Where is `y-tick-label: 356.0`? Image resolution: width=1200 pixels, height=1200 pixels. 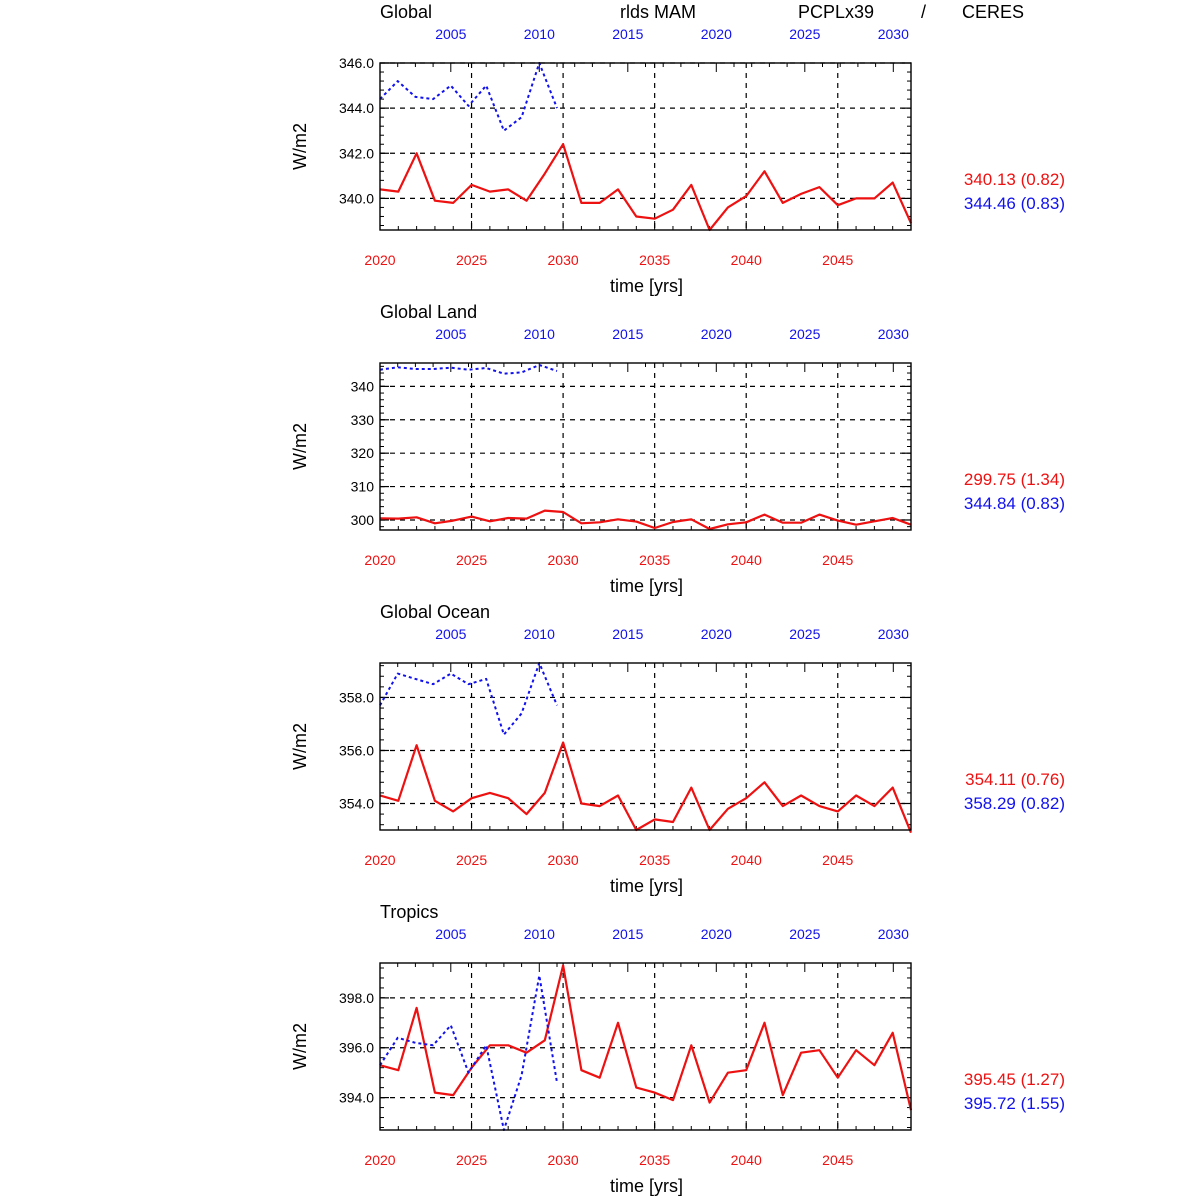
y-tick-label: 356.0 is located at coordinates (356, 750).